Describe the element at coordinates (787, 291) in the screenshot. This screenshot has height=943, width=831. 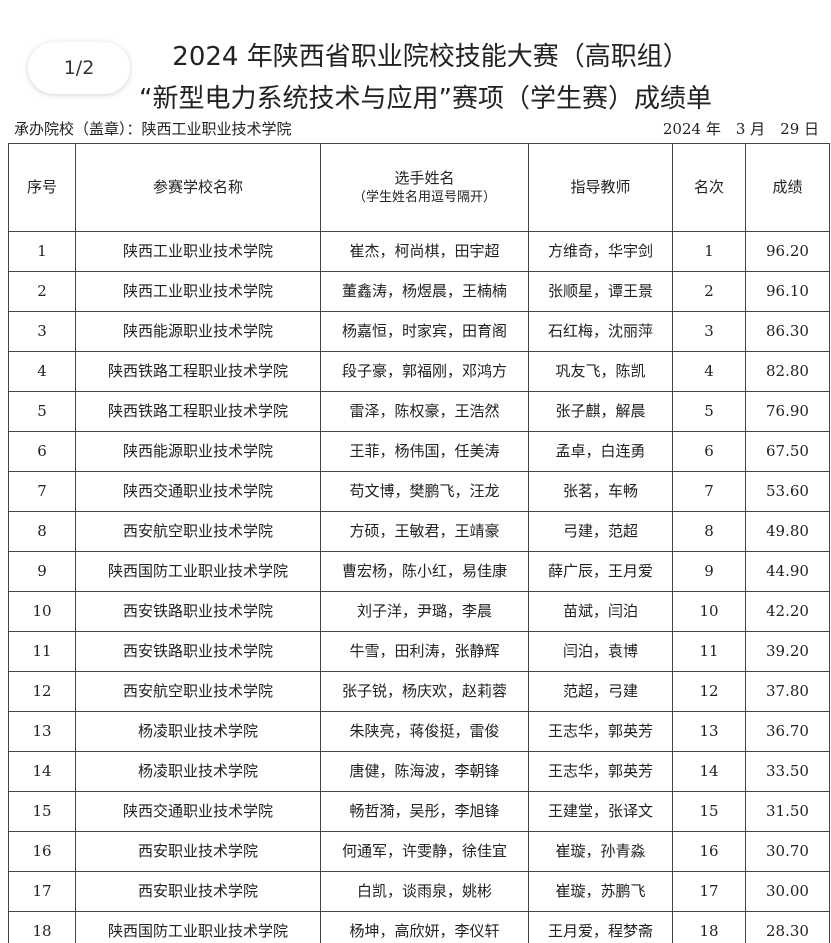
I see `table-cell: 96.10` at that location.